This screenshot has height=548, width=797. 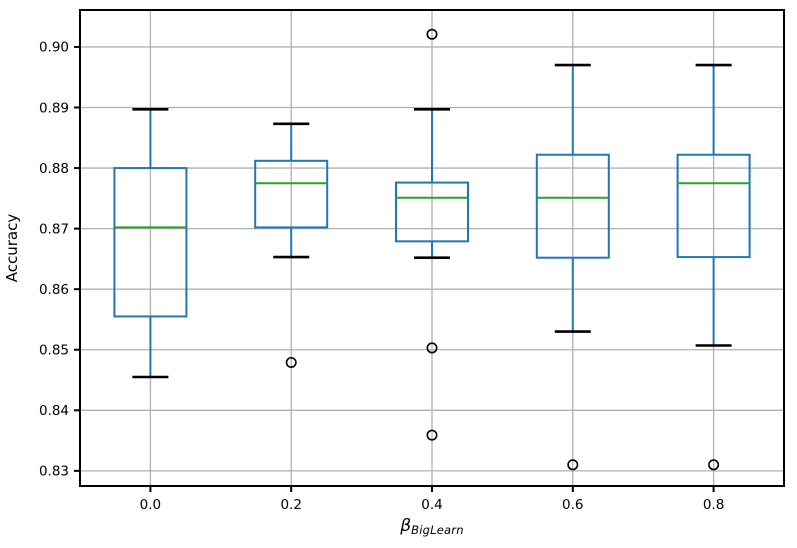 What do you see at coordinates (54, 351) in the screenshot?
I see `y-tick-label: 0.85` at bounding box center [54, 351].